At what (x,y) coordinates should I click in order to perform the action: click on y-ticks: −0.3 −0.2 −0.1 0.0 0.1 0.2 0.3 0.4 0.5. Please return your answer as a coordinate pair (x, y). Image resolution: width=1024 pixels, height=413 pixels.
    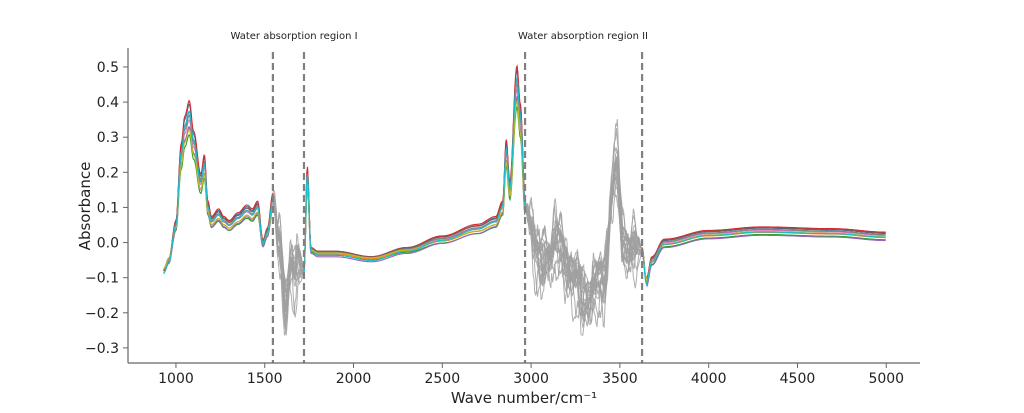
    Looking at the image, I should click on (106, 208).